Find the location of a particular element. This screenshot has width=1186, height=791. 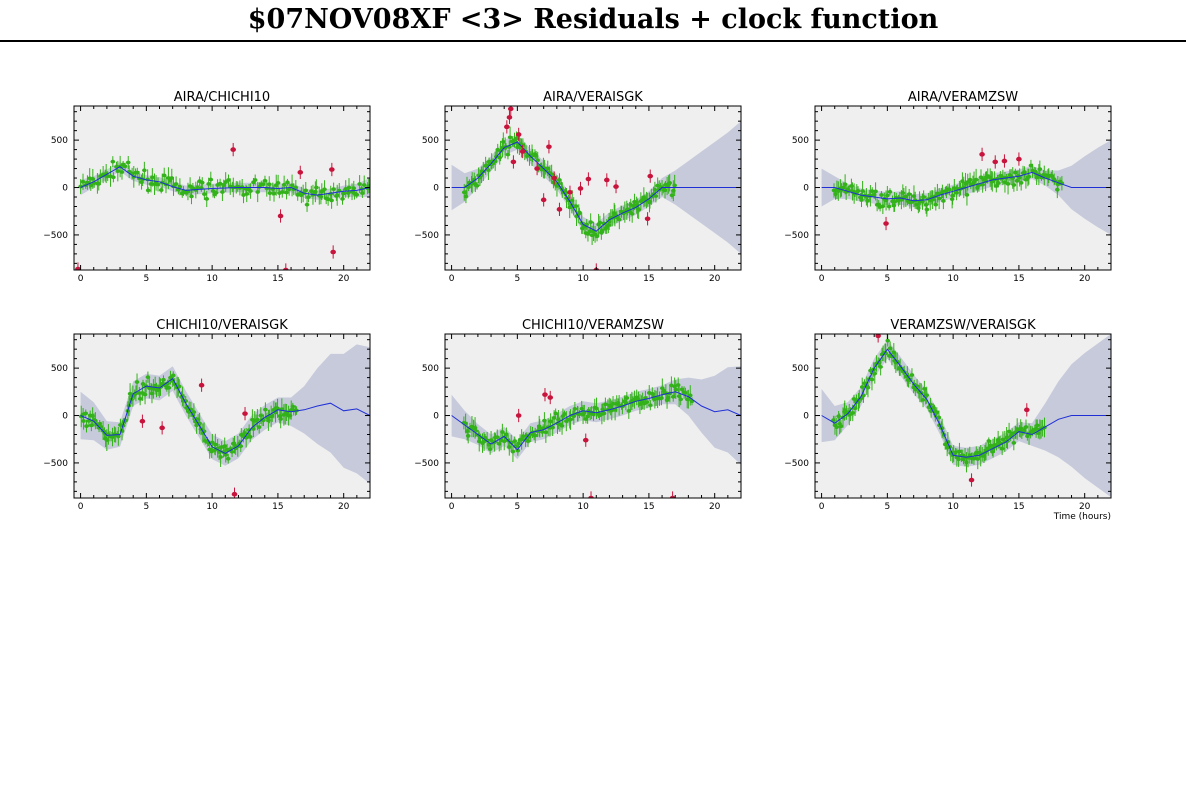

y-tick-label: 0 is located at coordinates (436, 417).